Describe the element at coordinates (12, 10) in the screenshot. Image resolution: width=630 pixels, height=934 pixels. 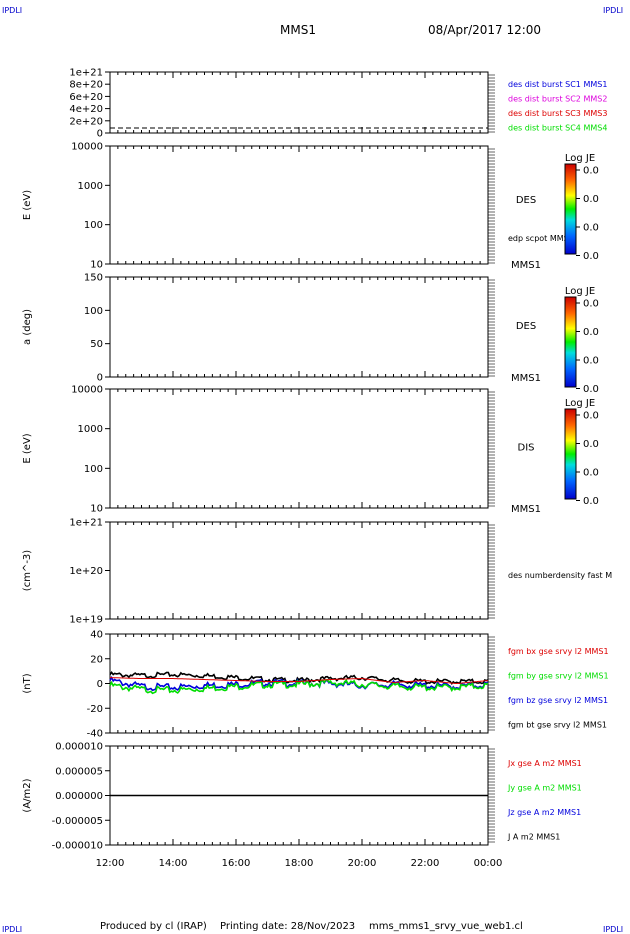
I see `corner-label-tl: IPDLI` at that location.